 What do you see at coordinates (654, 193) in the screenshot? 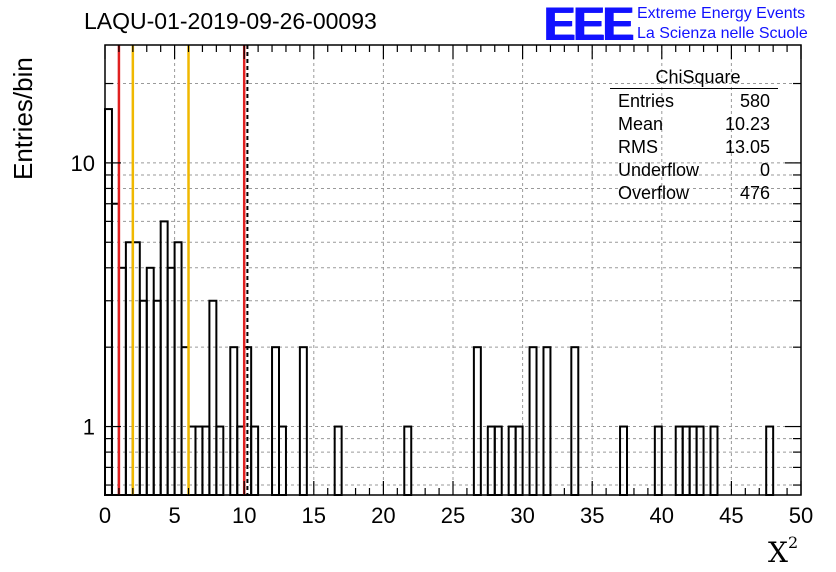
I see `stats-label: Overflow` at bounding box center [654, 193].